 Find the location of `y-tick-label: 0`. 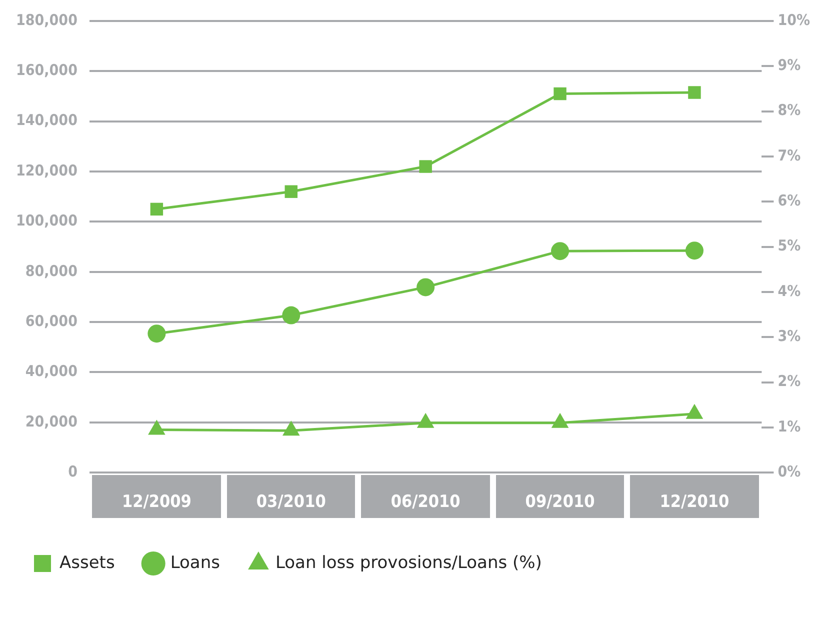

y-tick-label: 0 is located at coordinates (73, 471).